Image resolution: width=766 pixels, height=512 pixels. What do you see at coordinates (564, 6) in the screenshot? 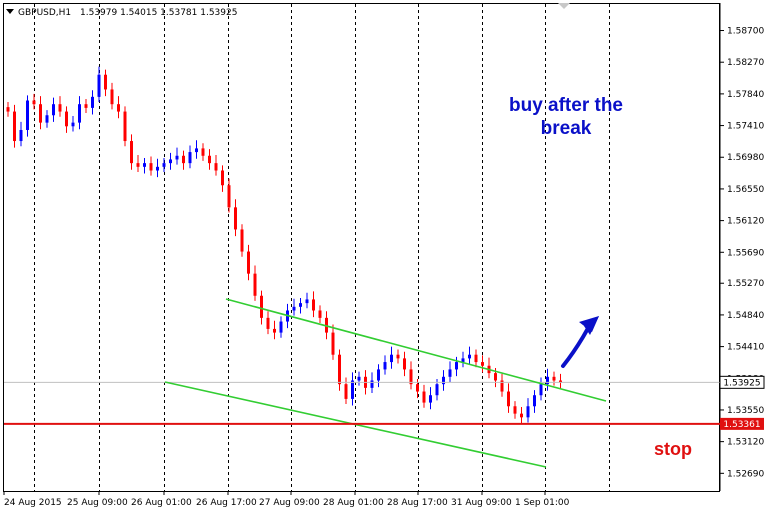
I see `chart-shift-marker-icon` at bounding box center [564, 6].